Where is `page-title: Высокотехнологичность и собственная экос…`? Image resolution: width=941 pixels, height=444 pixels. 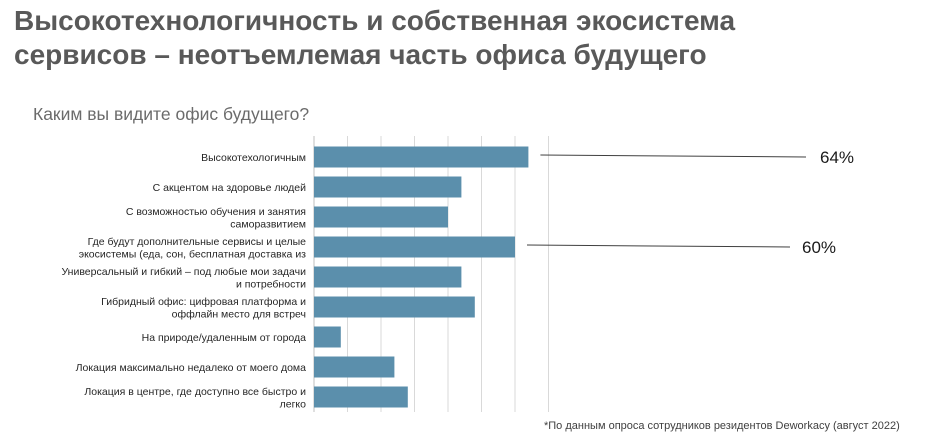
page-title: Высокотехнологичность и собственная экос… is located at coordinates (469, 38).